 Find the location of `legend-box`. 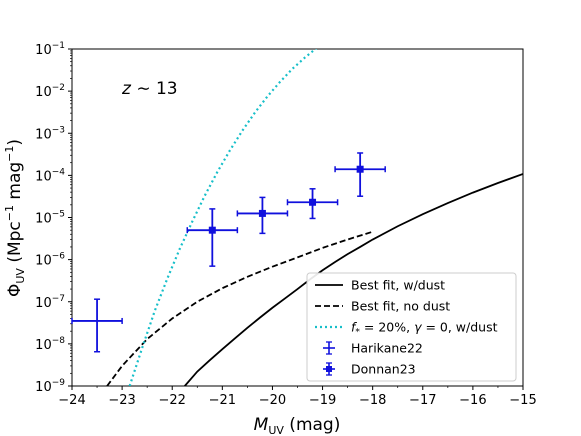

legend-box is located at coordinates (411, 327).